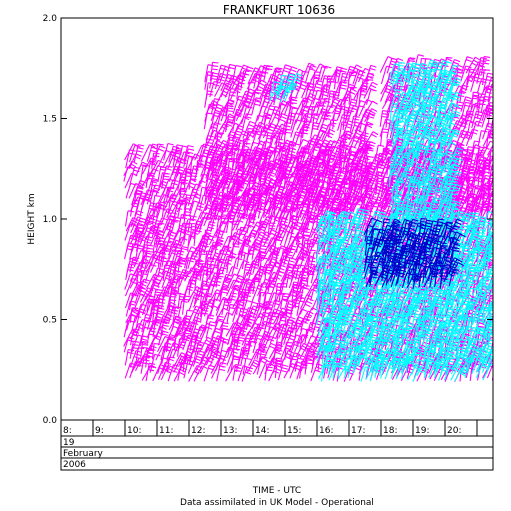 The width and height of the screenshot is (511, 511). Describe the element at coordinates (50, 19) in the screenshot. I see `y-tick-label: 2.0` at that location.